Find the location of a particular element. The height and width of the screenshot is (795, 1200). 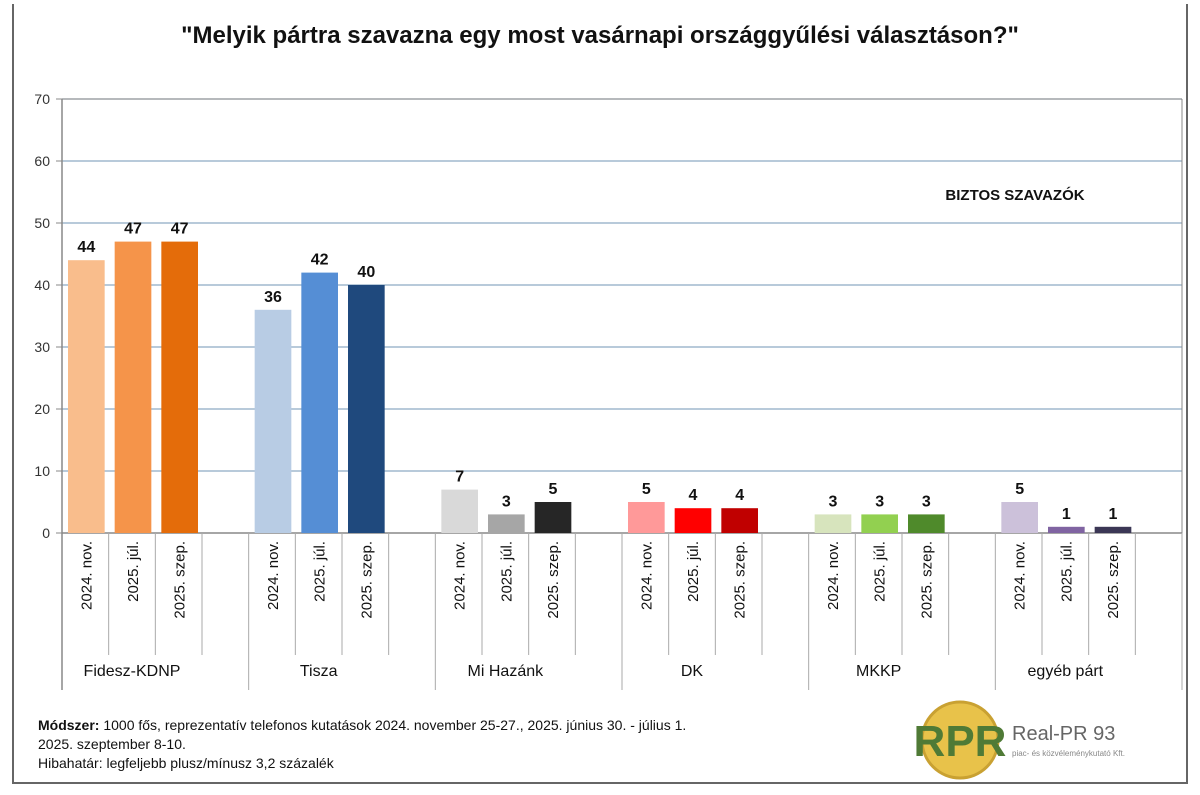

bar-Fidesz-KDNP-2024. nov. is located at coordinates (86, 396).